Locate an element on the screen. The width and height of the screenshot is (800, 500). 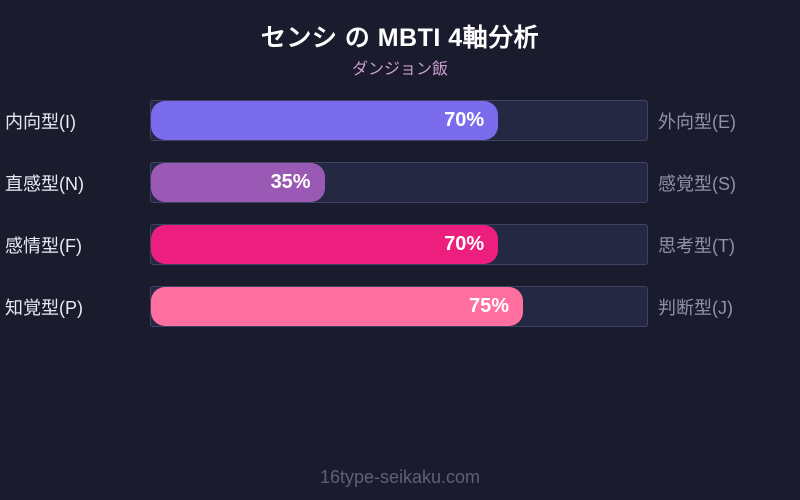
bar-track: 35% is located at coordinates (399, 182).